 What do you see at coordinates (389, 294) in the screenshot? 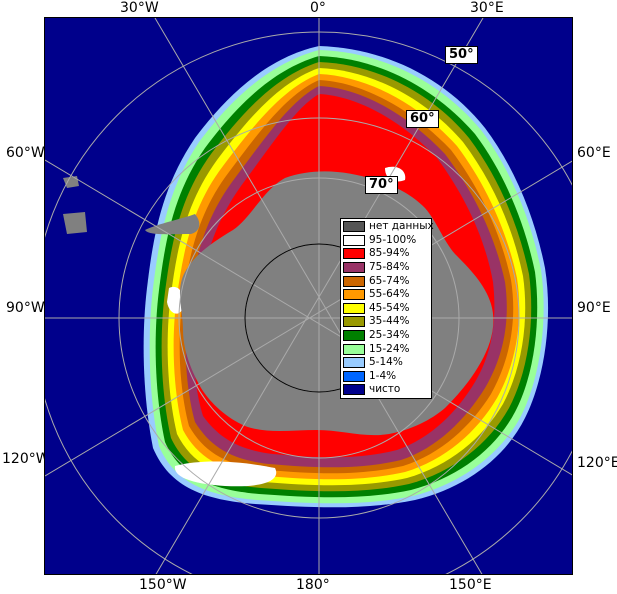
I see `legend-label: 55-64%` at bounding box center [389, 294].